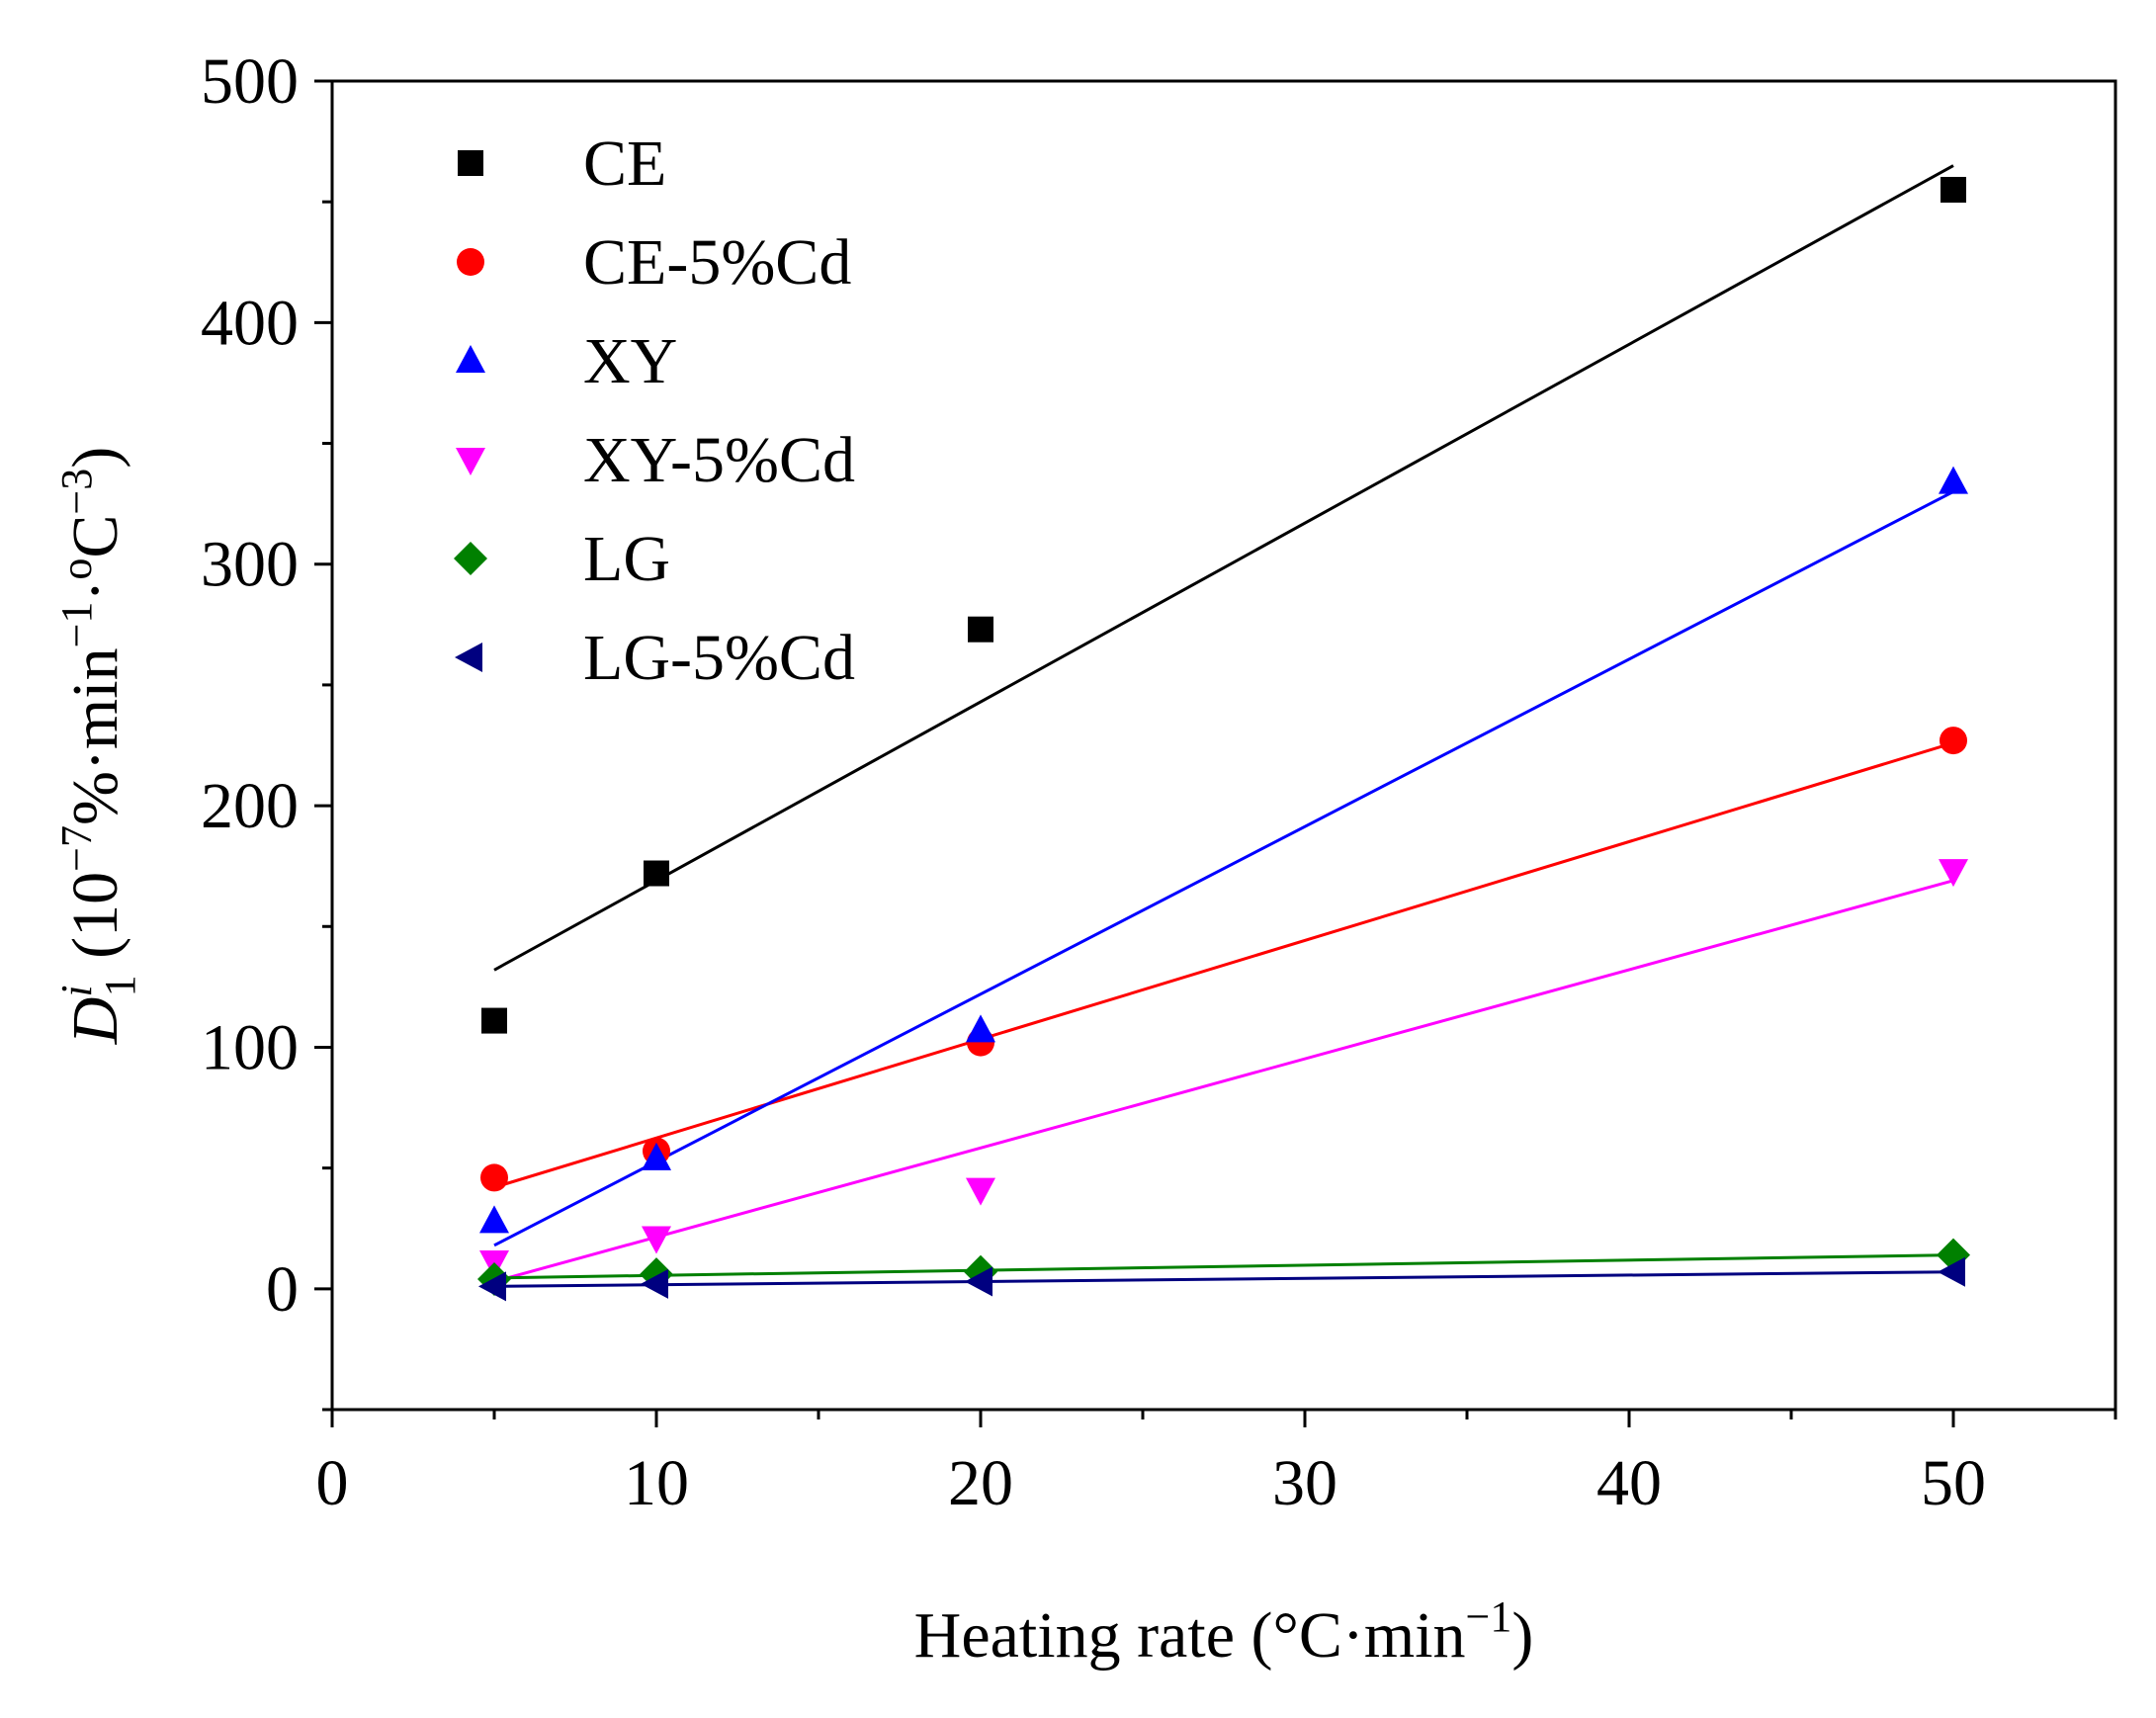 This screenshot has height=1718, width=2156. I want to click on legend-label-xy: XY, so click(630, 361).